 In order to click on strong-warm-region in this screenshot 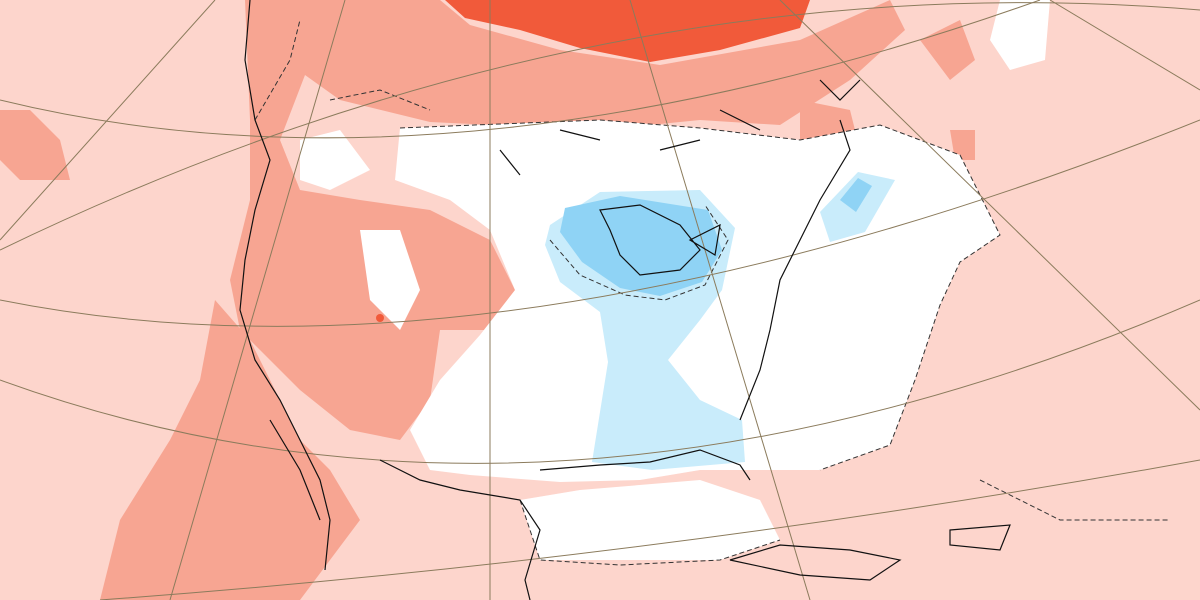, I will do `click(627, 31)`.